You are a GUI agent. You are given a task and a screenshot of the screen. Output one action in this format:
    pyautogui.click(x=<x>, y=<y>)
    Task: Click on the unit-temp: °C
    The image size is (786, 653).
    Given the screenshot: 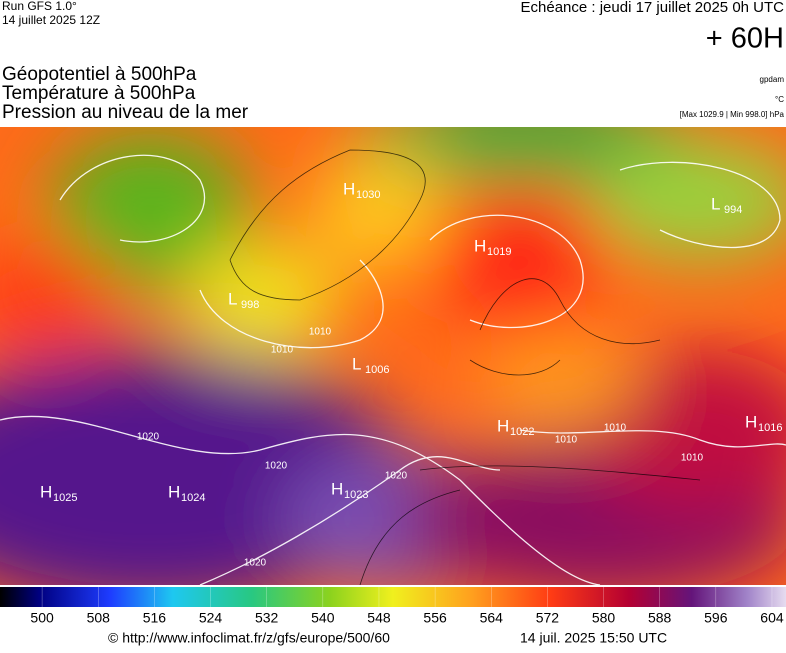 What is the action you would take?
    pyautogui.click(x=779, y=99)
    